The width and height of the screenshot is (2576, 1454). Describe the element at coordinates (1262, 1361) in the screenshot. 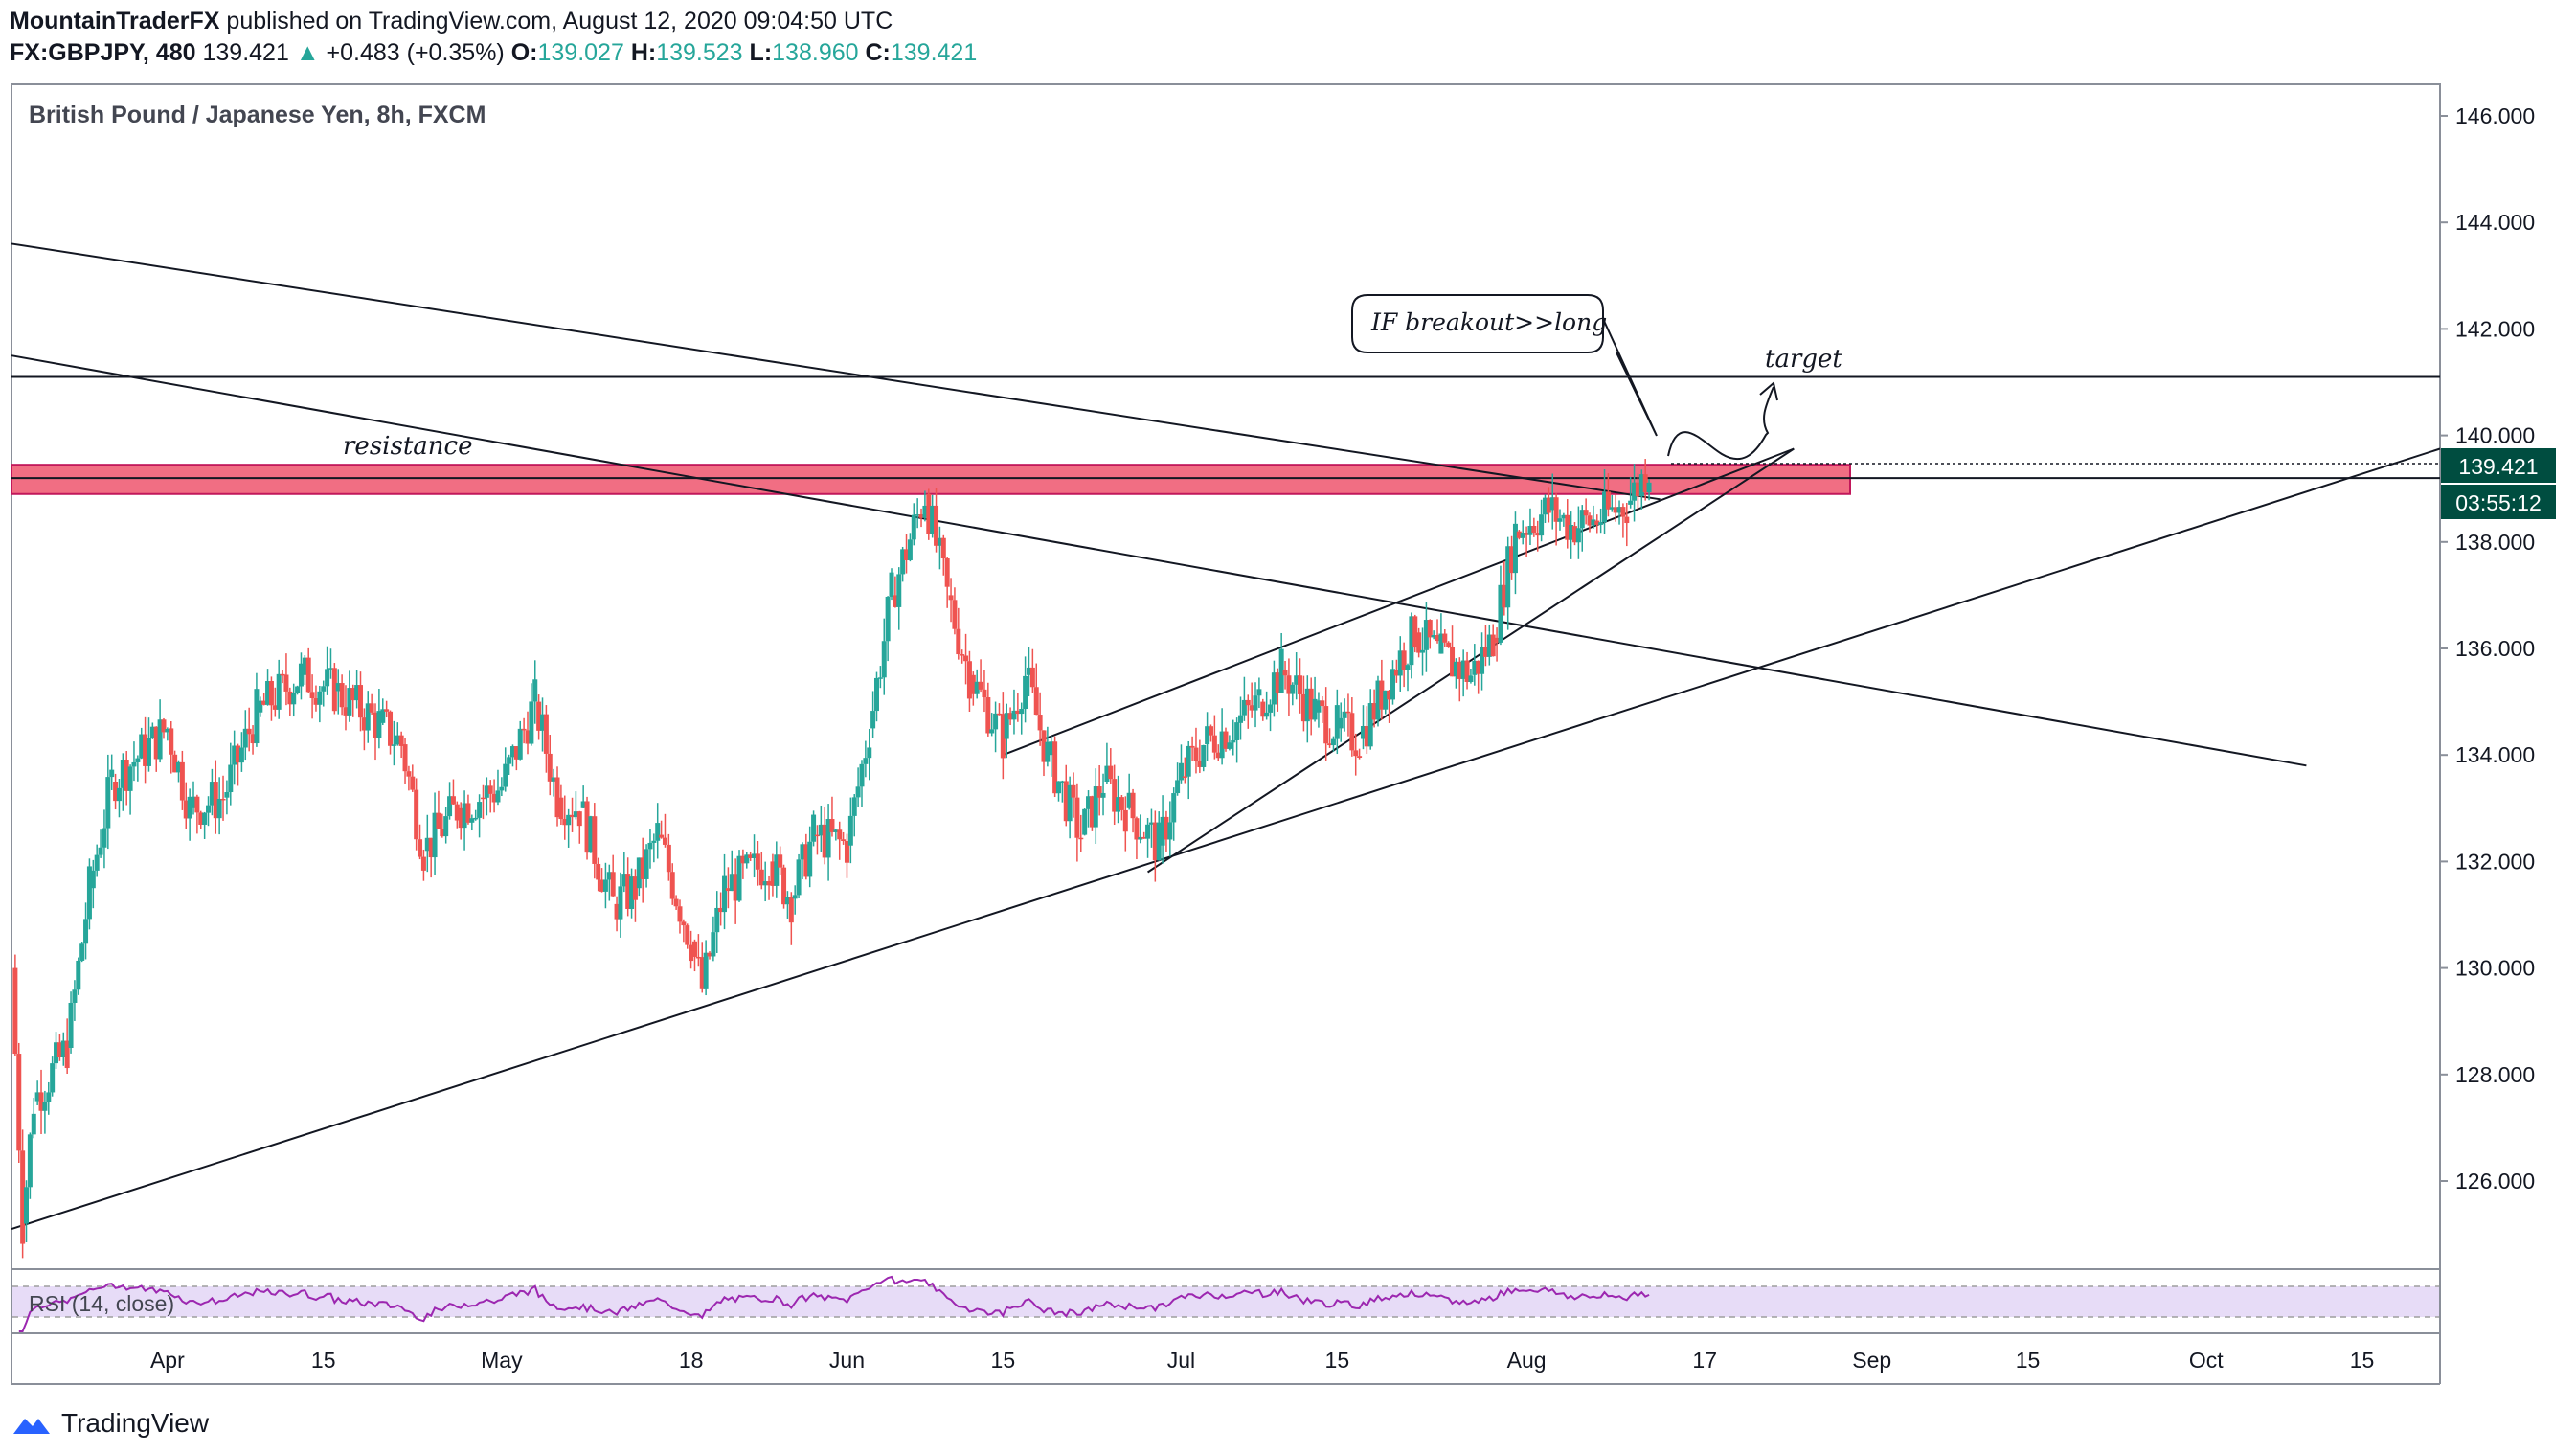

I see `time-axis: Apr 15 May 18 Jun 15 Jul 15 Aug 17 Sep 15 Oct 15` at that location.